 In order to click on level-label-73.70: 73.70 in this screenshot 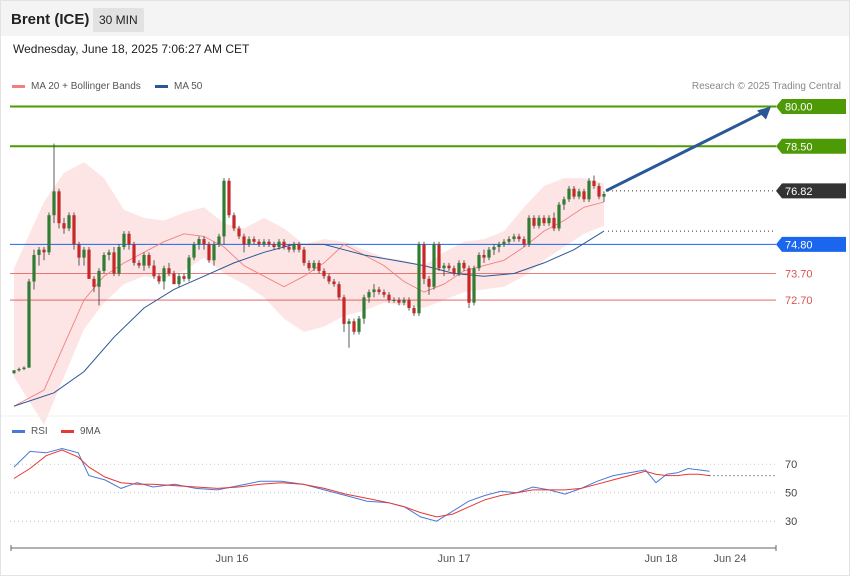, I will do `click(799, 275)`.